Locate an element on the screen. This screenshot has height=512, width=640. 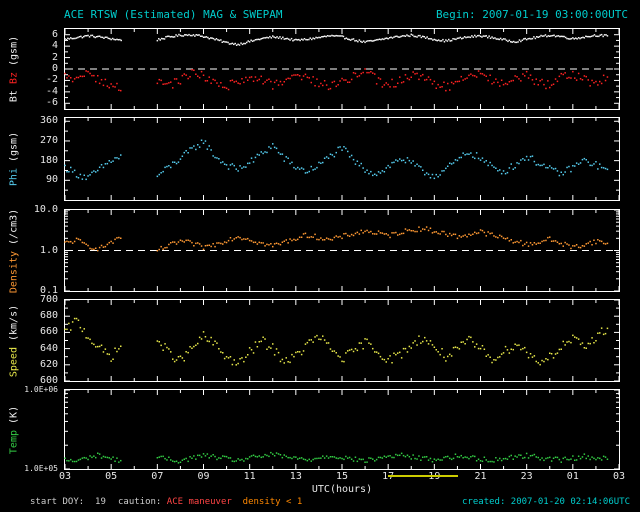
y-tick-label: 600 is located at coordinates (48, 380).